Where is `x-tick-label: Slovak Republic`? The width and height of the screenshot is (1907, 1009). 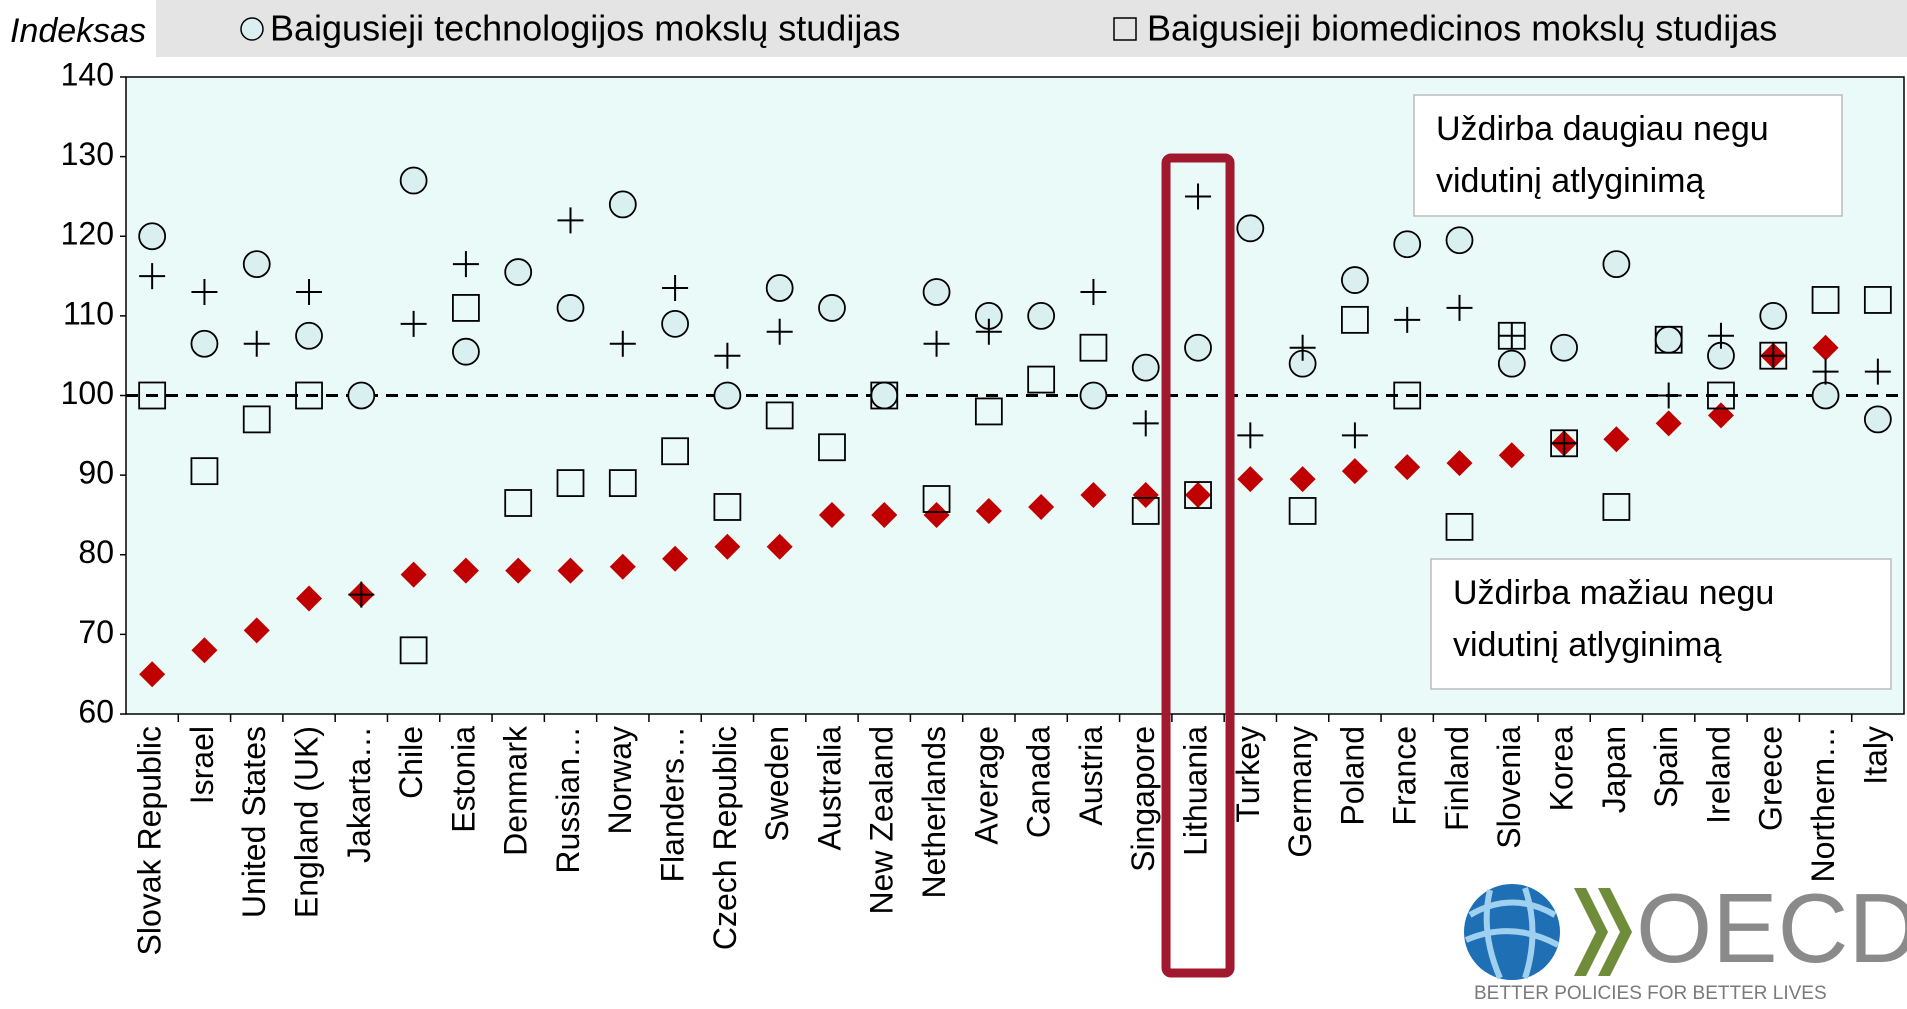 x-tick-label: Slovak Republic is located at coordinates (150, 840).